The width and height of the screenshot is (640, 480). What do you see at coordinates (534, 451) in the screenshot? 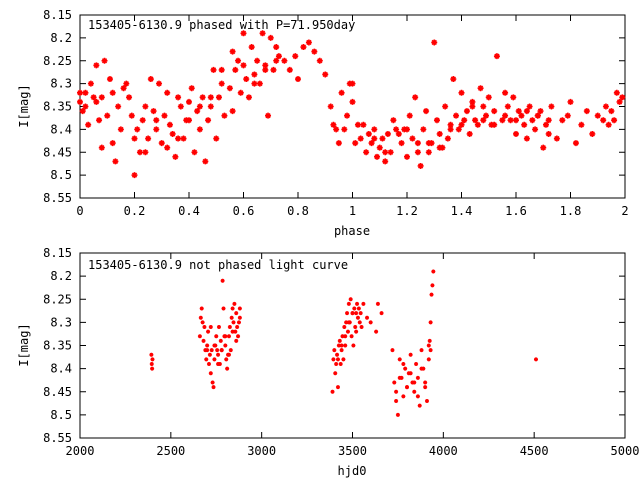
I see `unphased-x-tick-label: 4500` at bounding box center [534, 451].